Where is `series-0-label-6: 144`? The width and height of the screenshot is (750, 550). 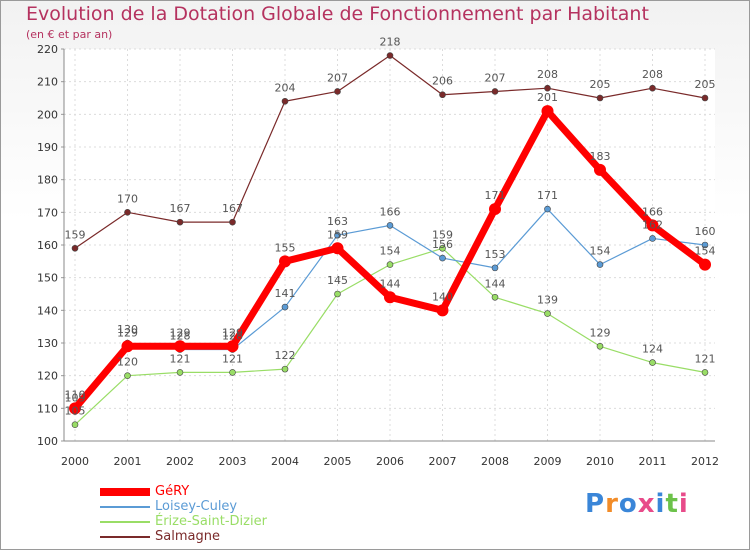
series-0-label-6: 144 is located at coordinates (390, 283).